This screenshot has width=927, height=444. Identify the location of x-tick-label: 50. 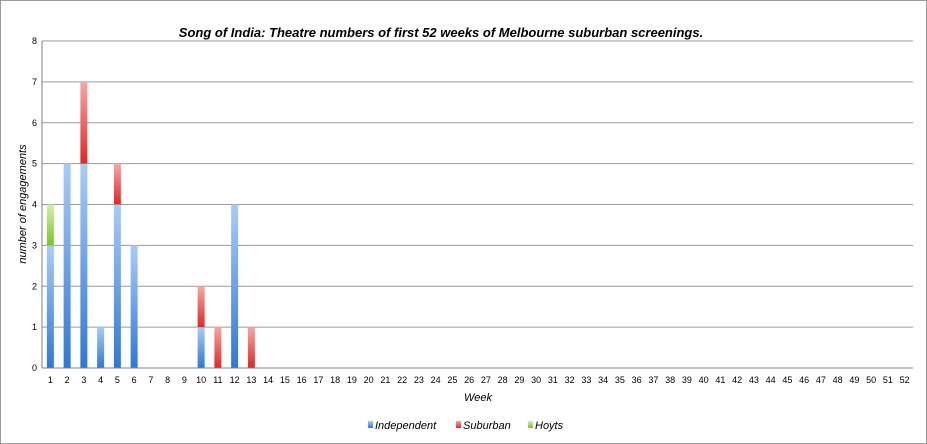
(871, 380).